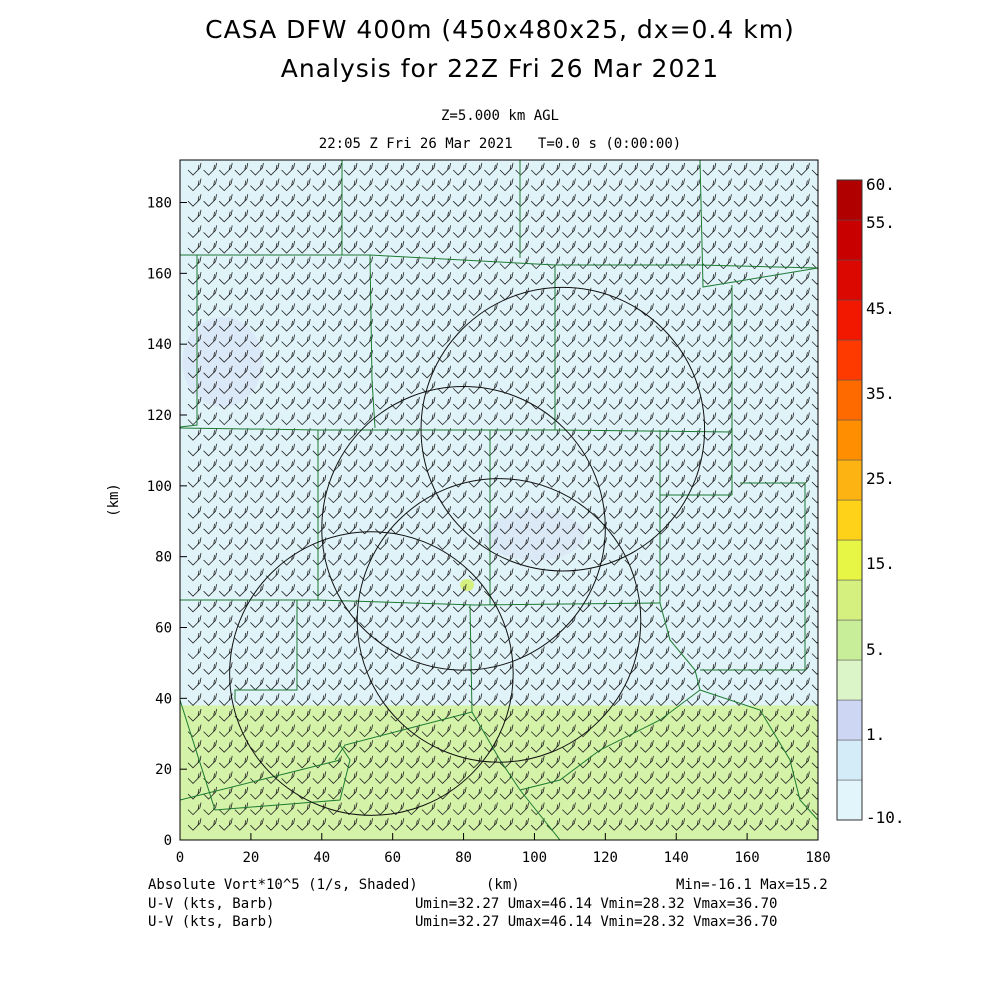  What do you see at coordinates (283, 885) in the screenshot?
I see `field-label: Absolute Vort*10^5 (1/s, Shaded)` at bounding box center [283, 885].